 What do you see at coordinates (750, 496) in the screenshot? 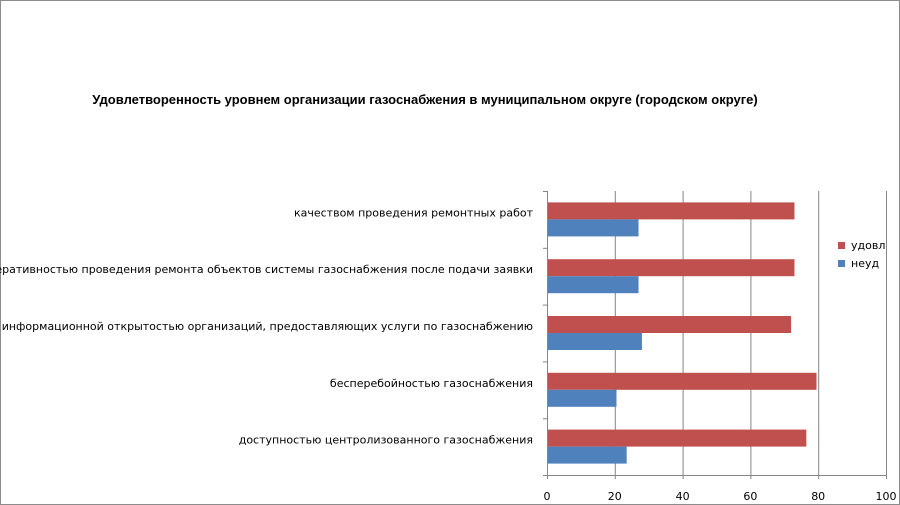
I see `x-tick-label: 60` at bounding box center [750, 496].